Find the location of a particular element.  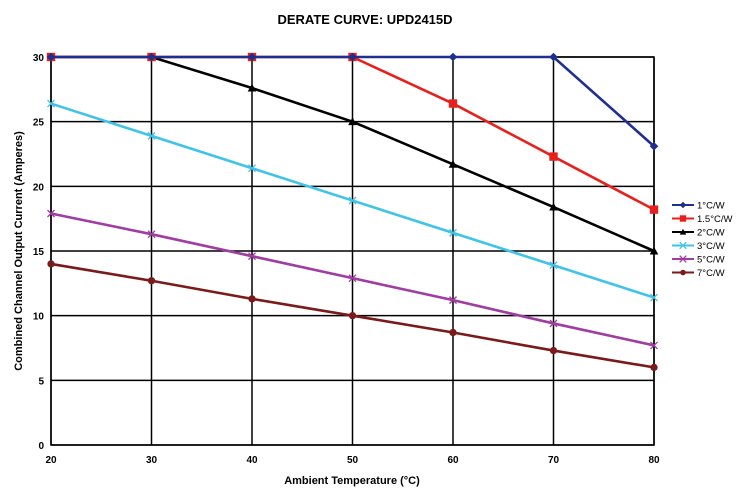

y-tick-label: 25 is located at coordinates (39, 123).